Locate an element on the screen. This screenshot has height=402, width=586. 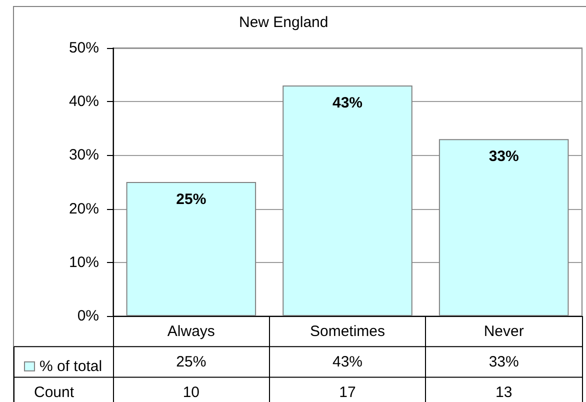
x-tick-label: Always is located at coordinates (191, 331).